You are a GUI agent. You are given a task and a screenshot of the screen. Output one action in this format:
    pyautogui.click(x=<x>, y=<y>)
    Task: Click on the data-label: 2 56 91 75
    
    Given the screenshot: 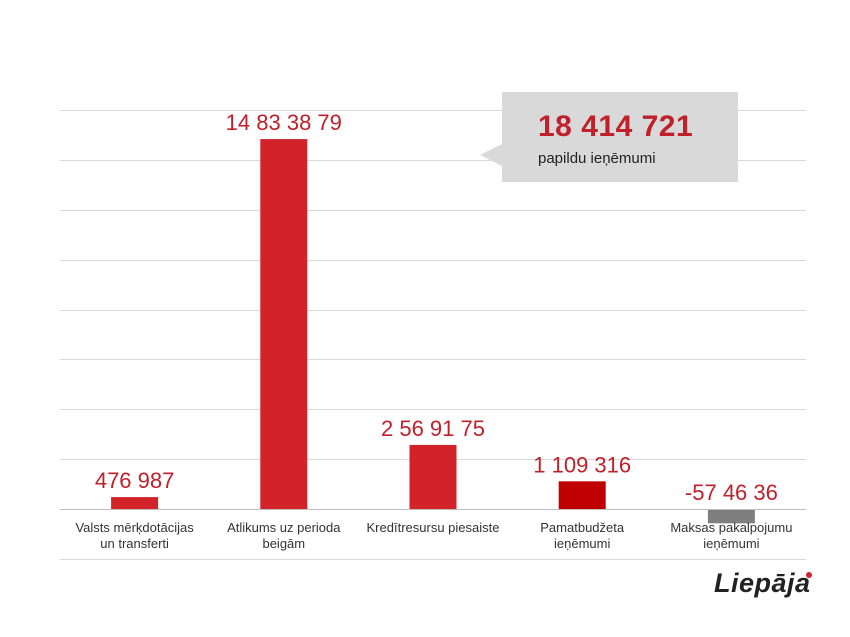 What is the action you would take?
    pyautogui.click(x=433, y=428)
    